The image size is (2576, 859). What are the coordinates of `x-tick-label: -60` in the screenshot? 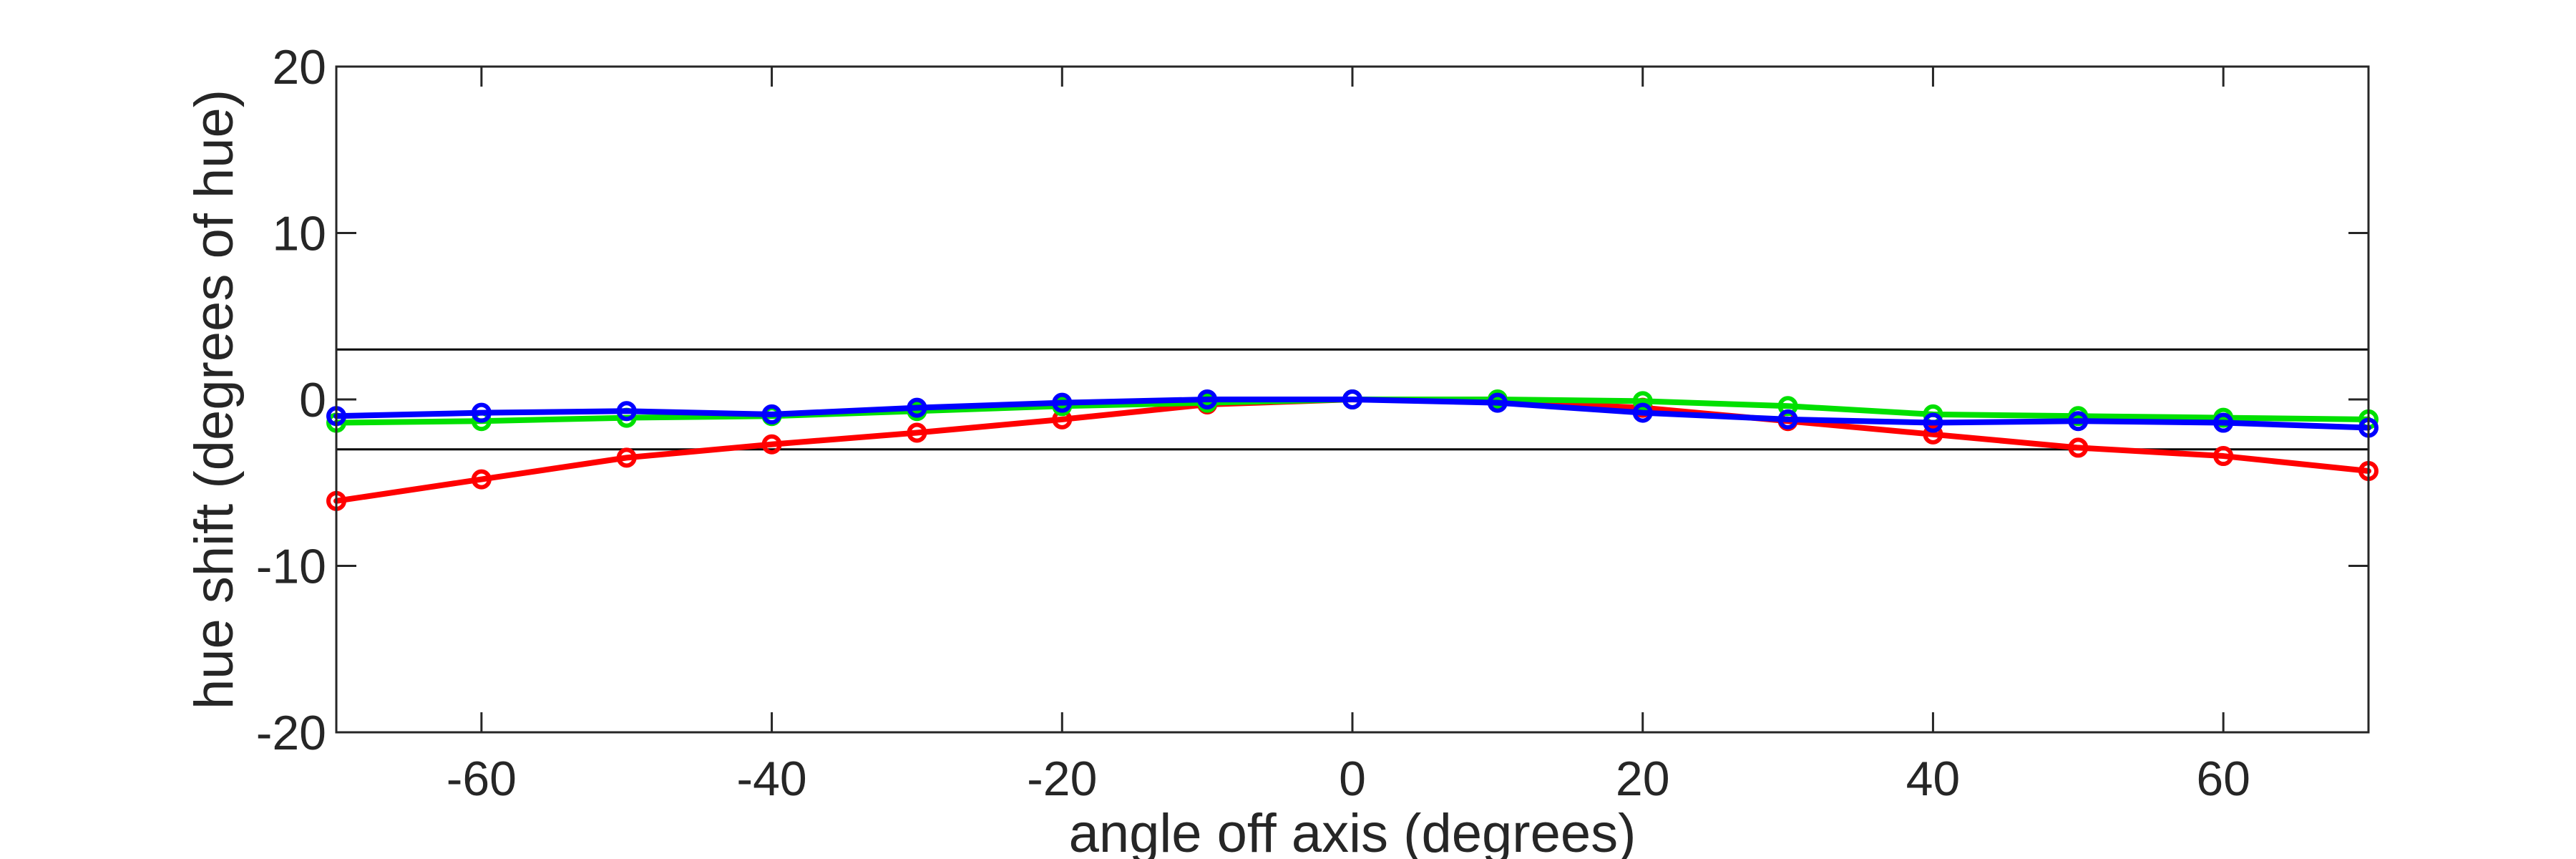 It's located at (482, 779).